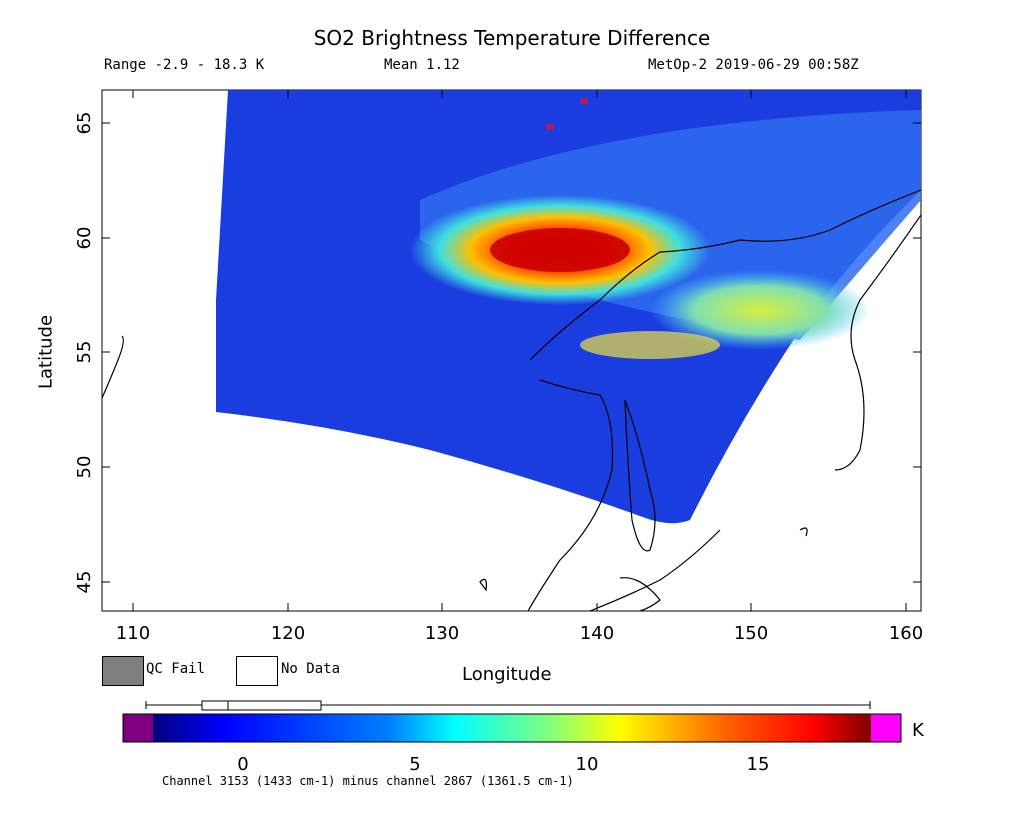 The image size is (1024, 813). What do you see at coordinates (507, 674) in the screenshot?
I see `x-axis-label: Longitude` at bounding box center [507, 674].